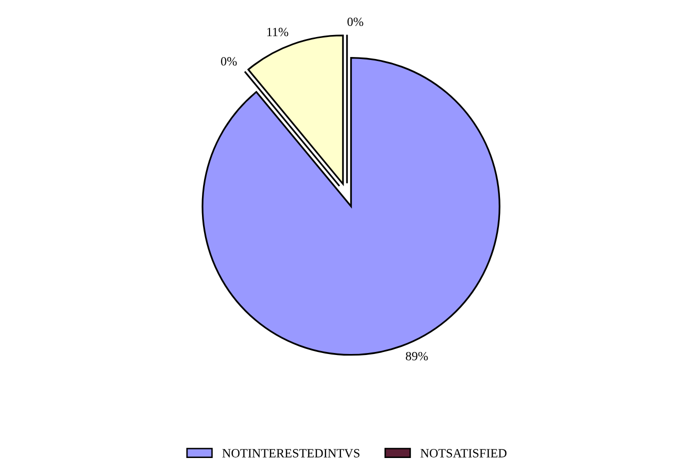  Describe the element at coordinates (277, 32) in the screenshot. I see `data-label: 11%` at that location.